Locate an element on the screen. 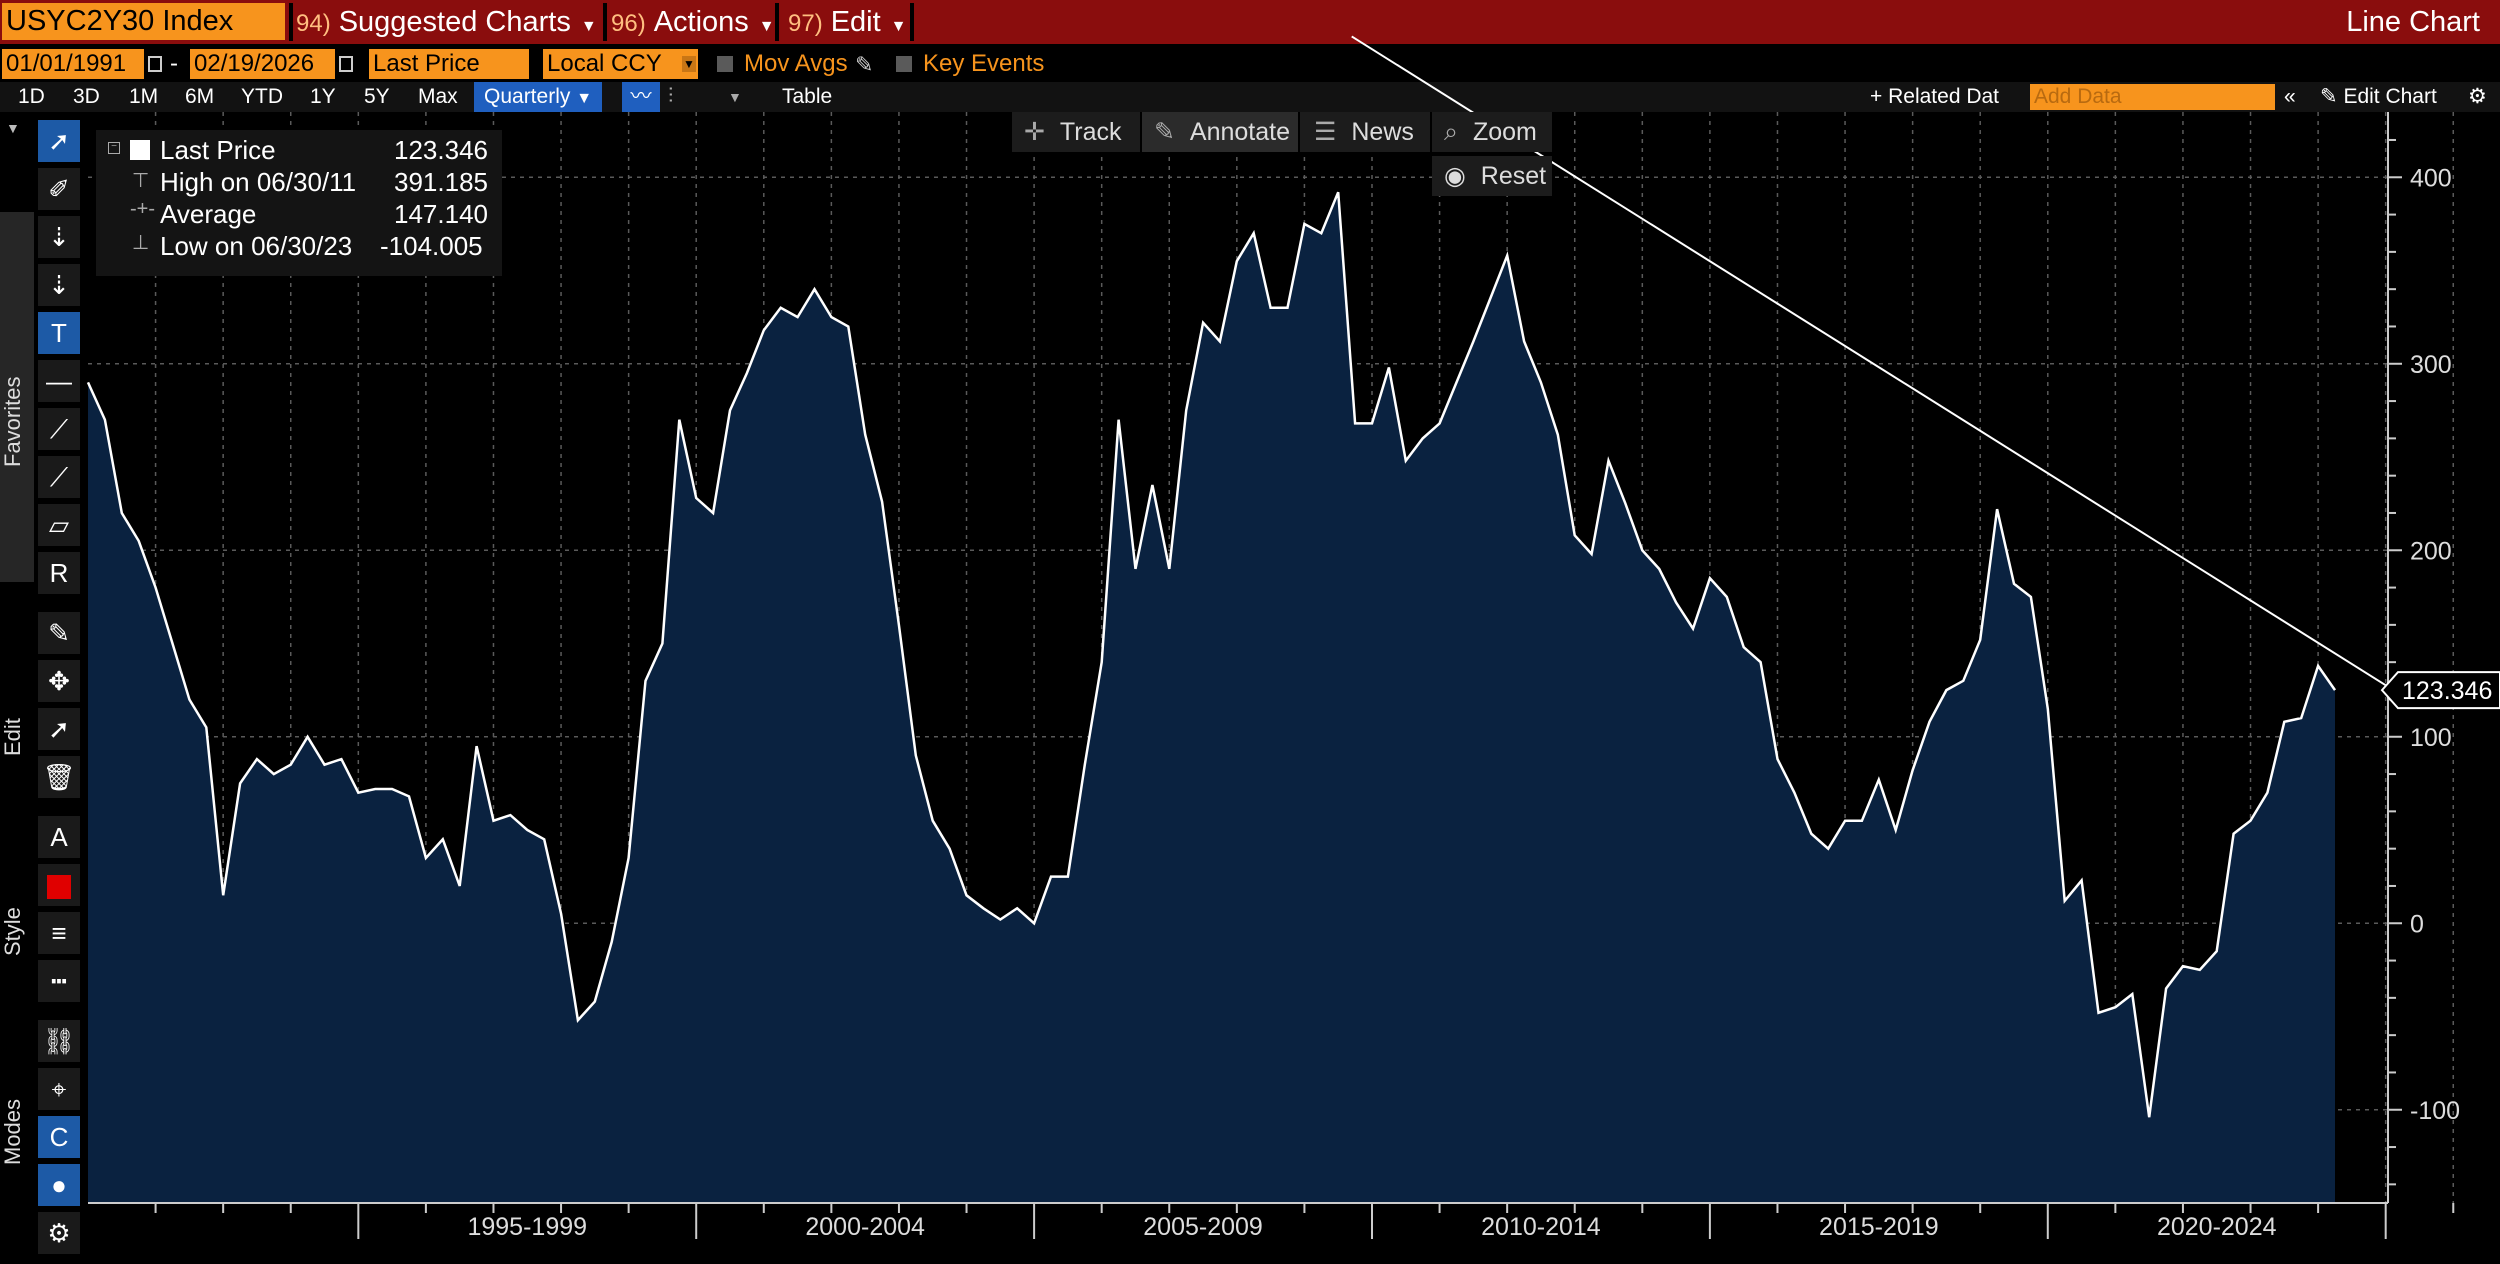 The image size is (2500, 1264). line-width-icon: ≡ is located at coordinates (59, 933).